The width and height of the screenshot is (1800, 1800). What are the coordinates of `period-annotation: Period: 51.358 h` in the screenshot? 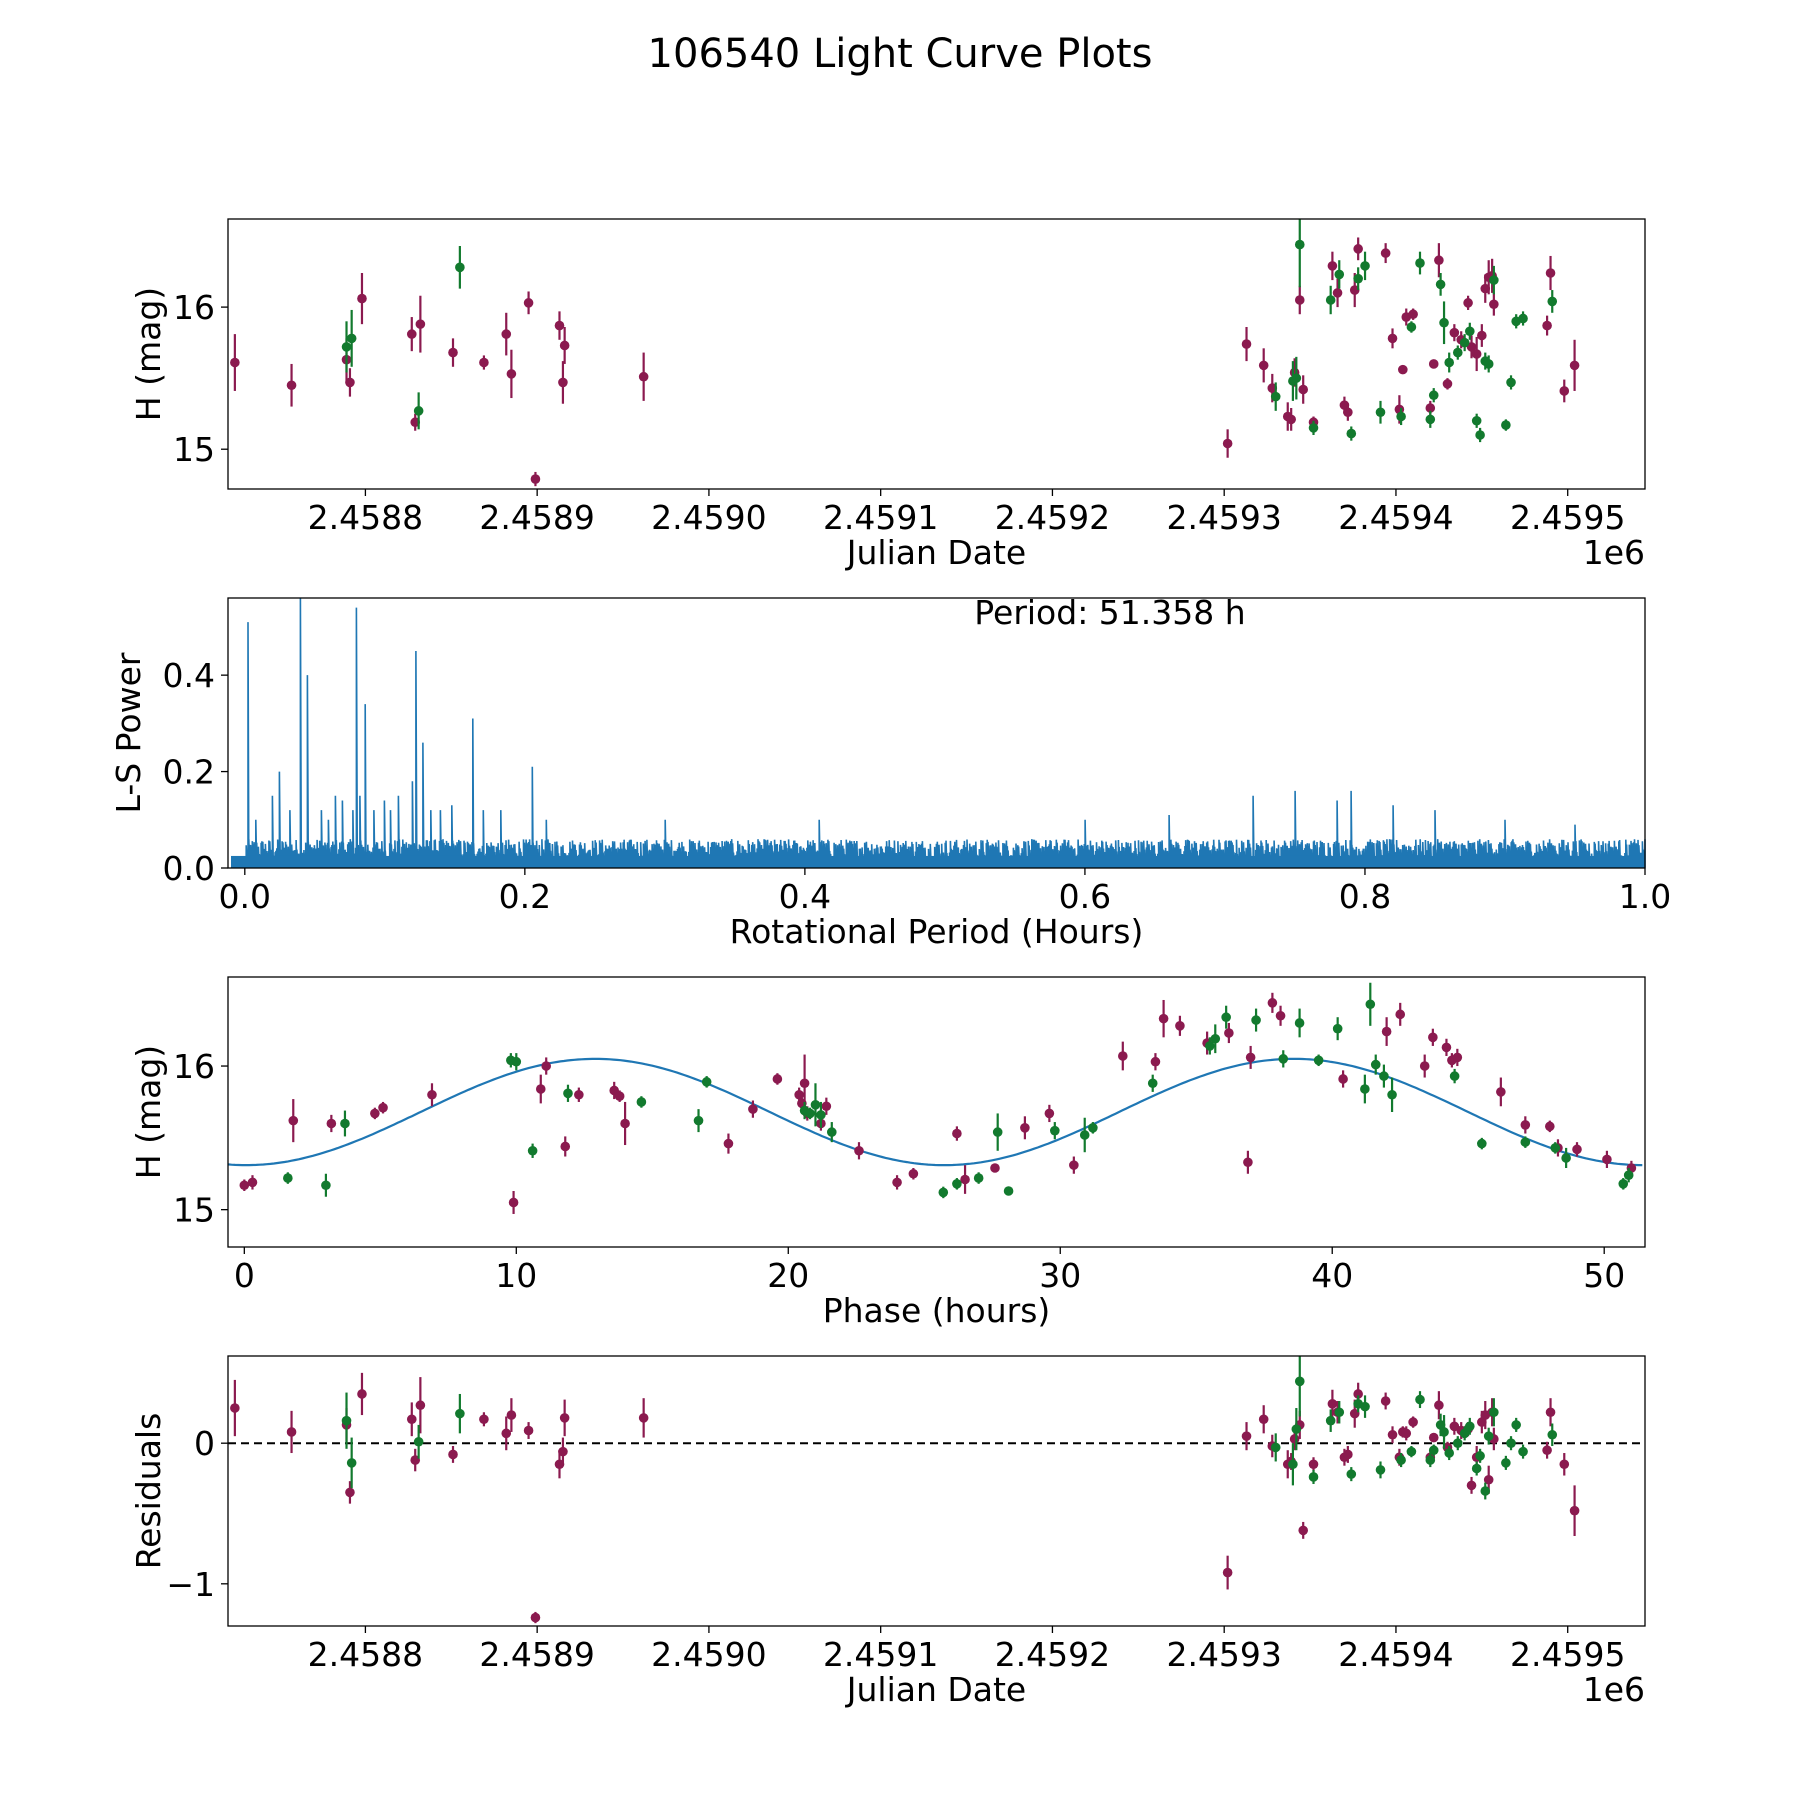 It's located at (1109, 612).